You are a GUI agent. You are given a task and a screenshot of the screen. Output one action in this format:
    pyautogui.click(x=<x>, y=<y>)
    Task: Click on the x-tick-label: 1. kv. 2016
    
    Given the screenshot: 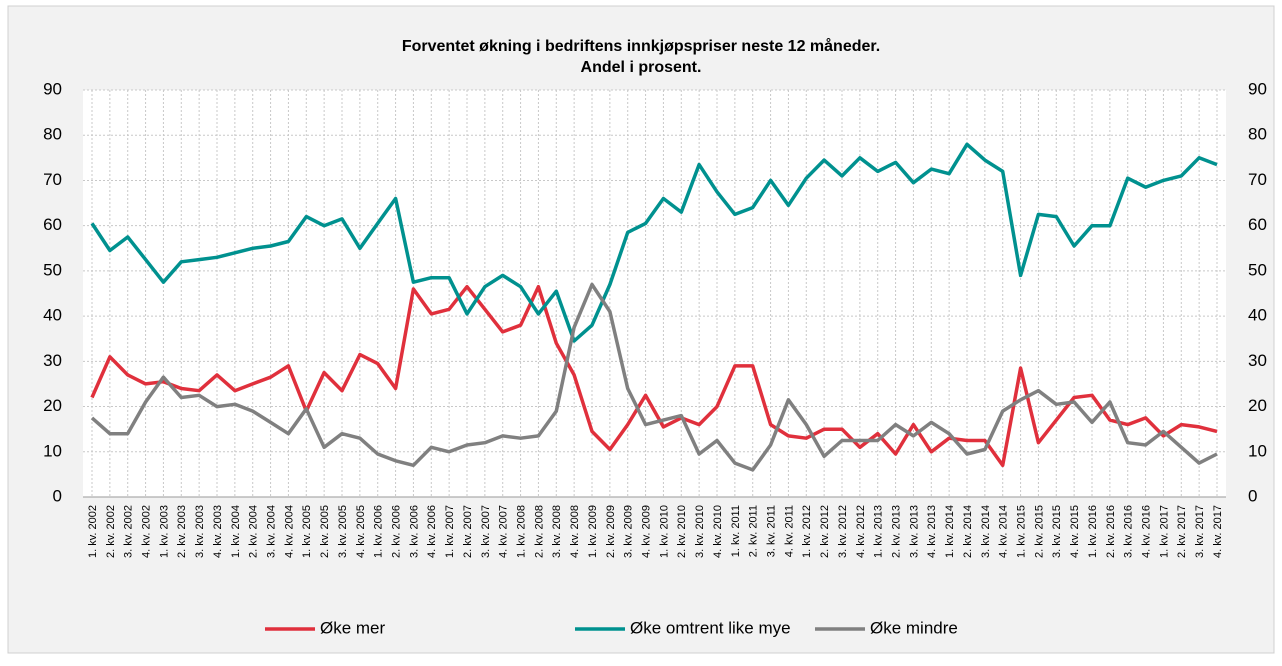 What is the action you would take?
    pyautogui.click(x=1093, y=531)
    